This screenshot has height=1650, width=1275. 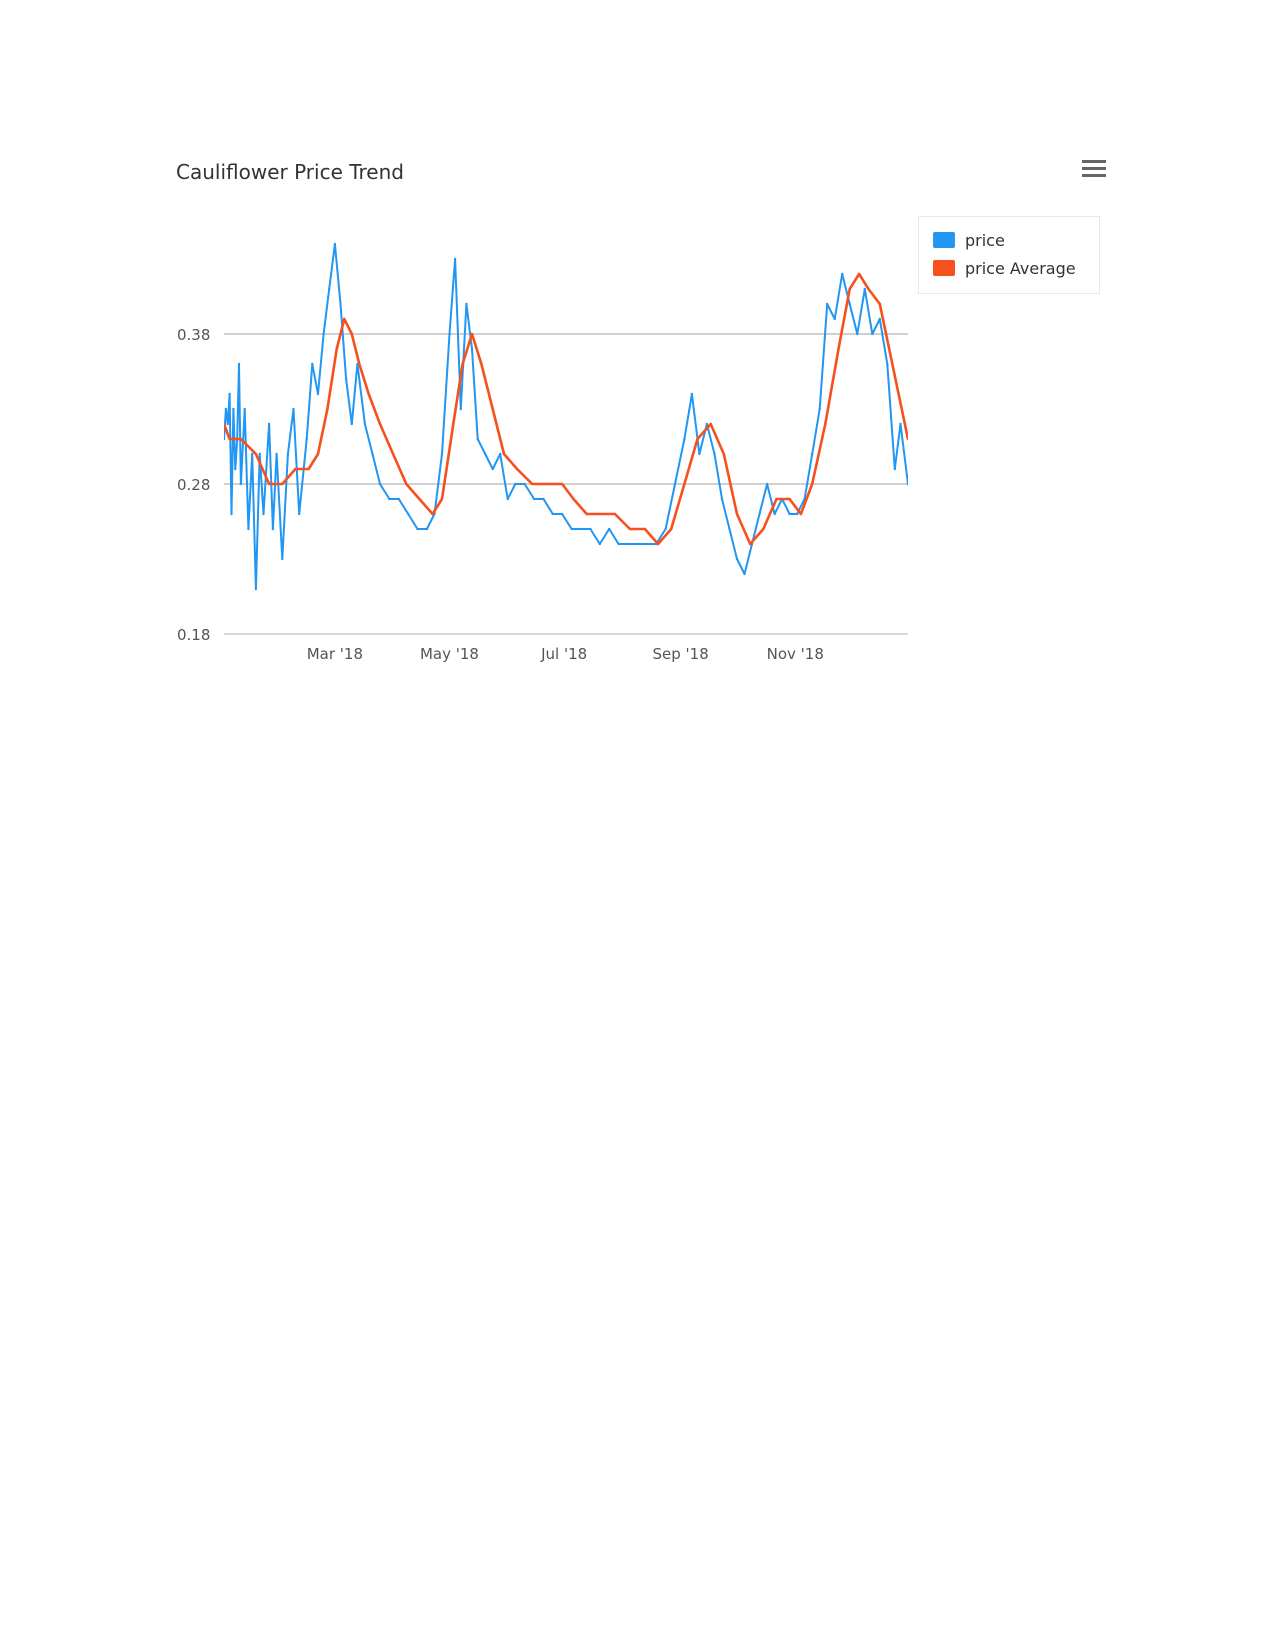 What do you see at coordinates (1004, 268) in the screenshot?
I see `legend-item-price-average: price Average` at bounding box center [1004, 268].